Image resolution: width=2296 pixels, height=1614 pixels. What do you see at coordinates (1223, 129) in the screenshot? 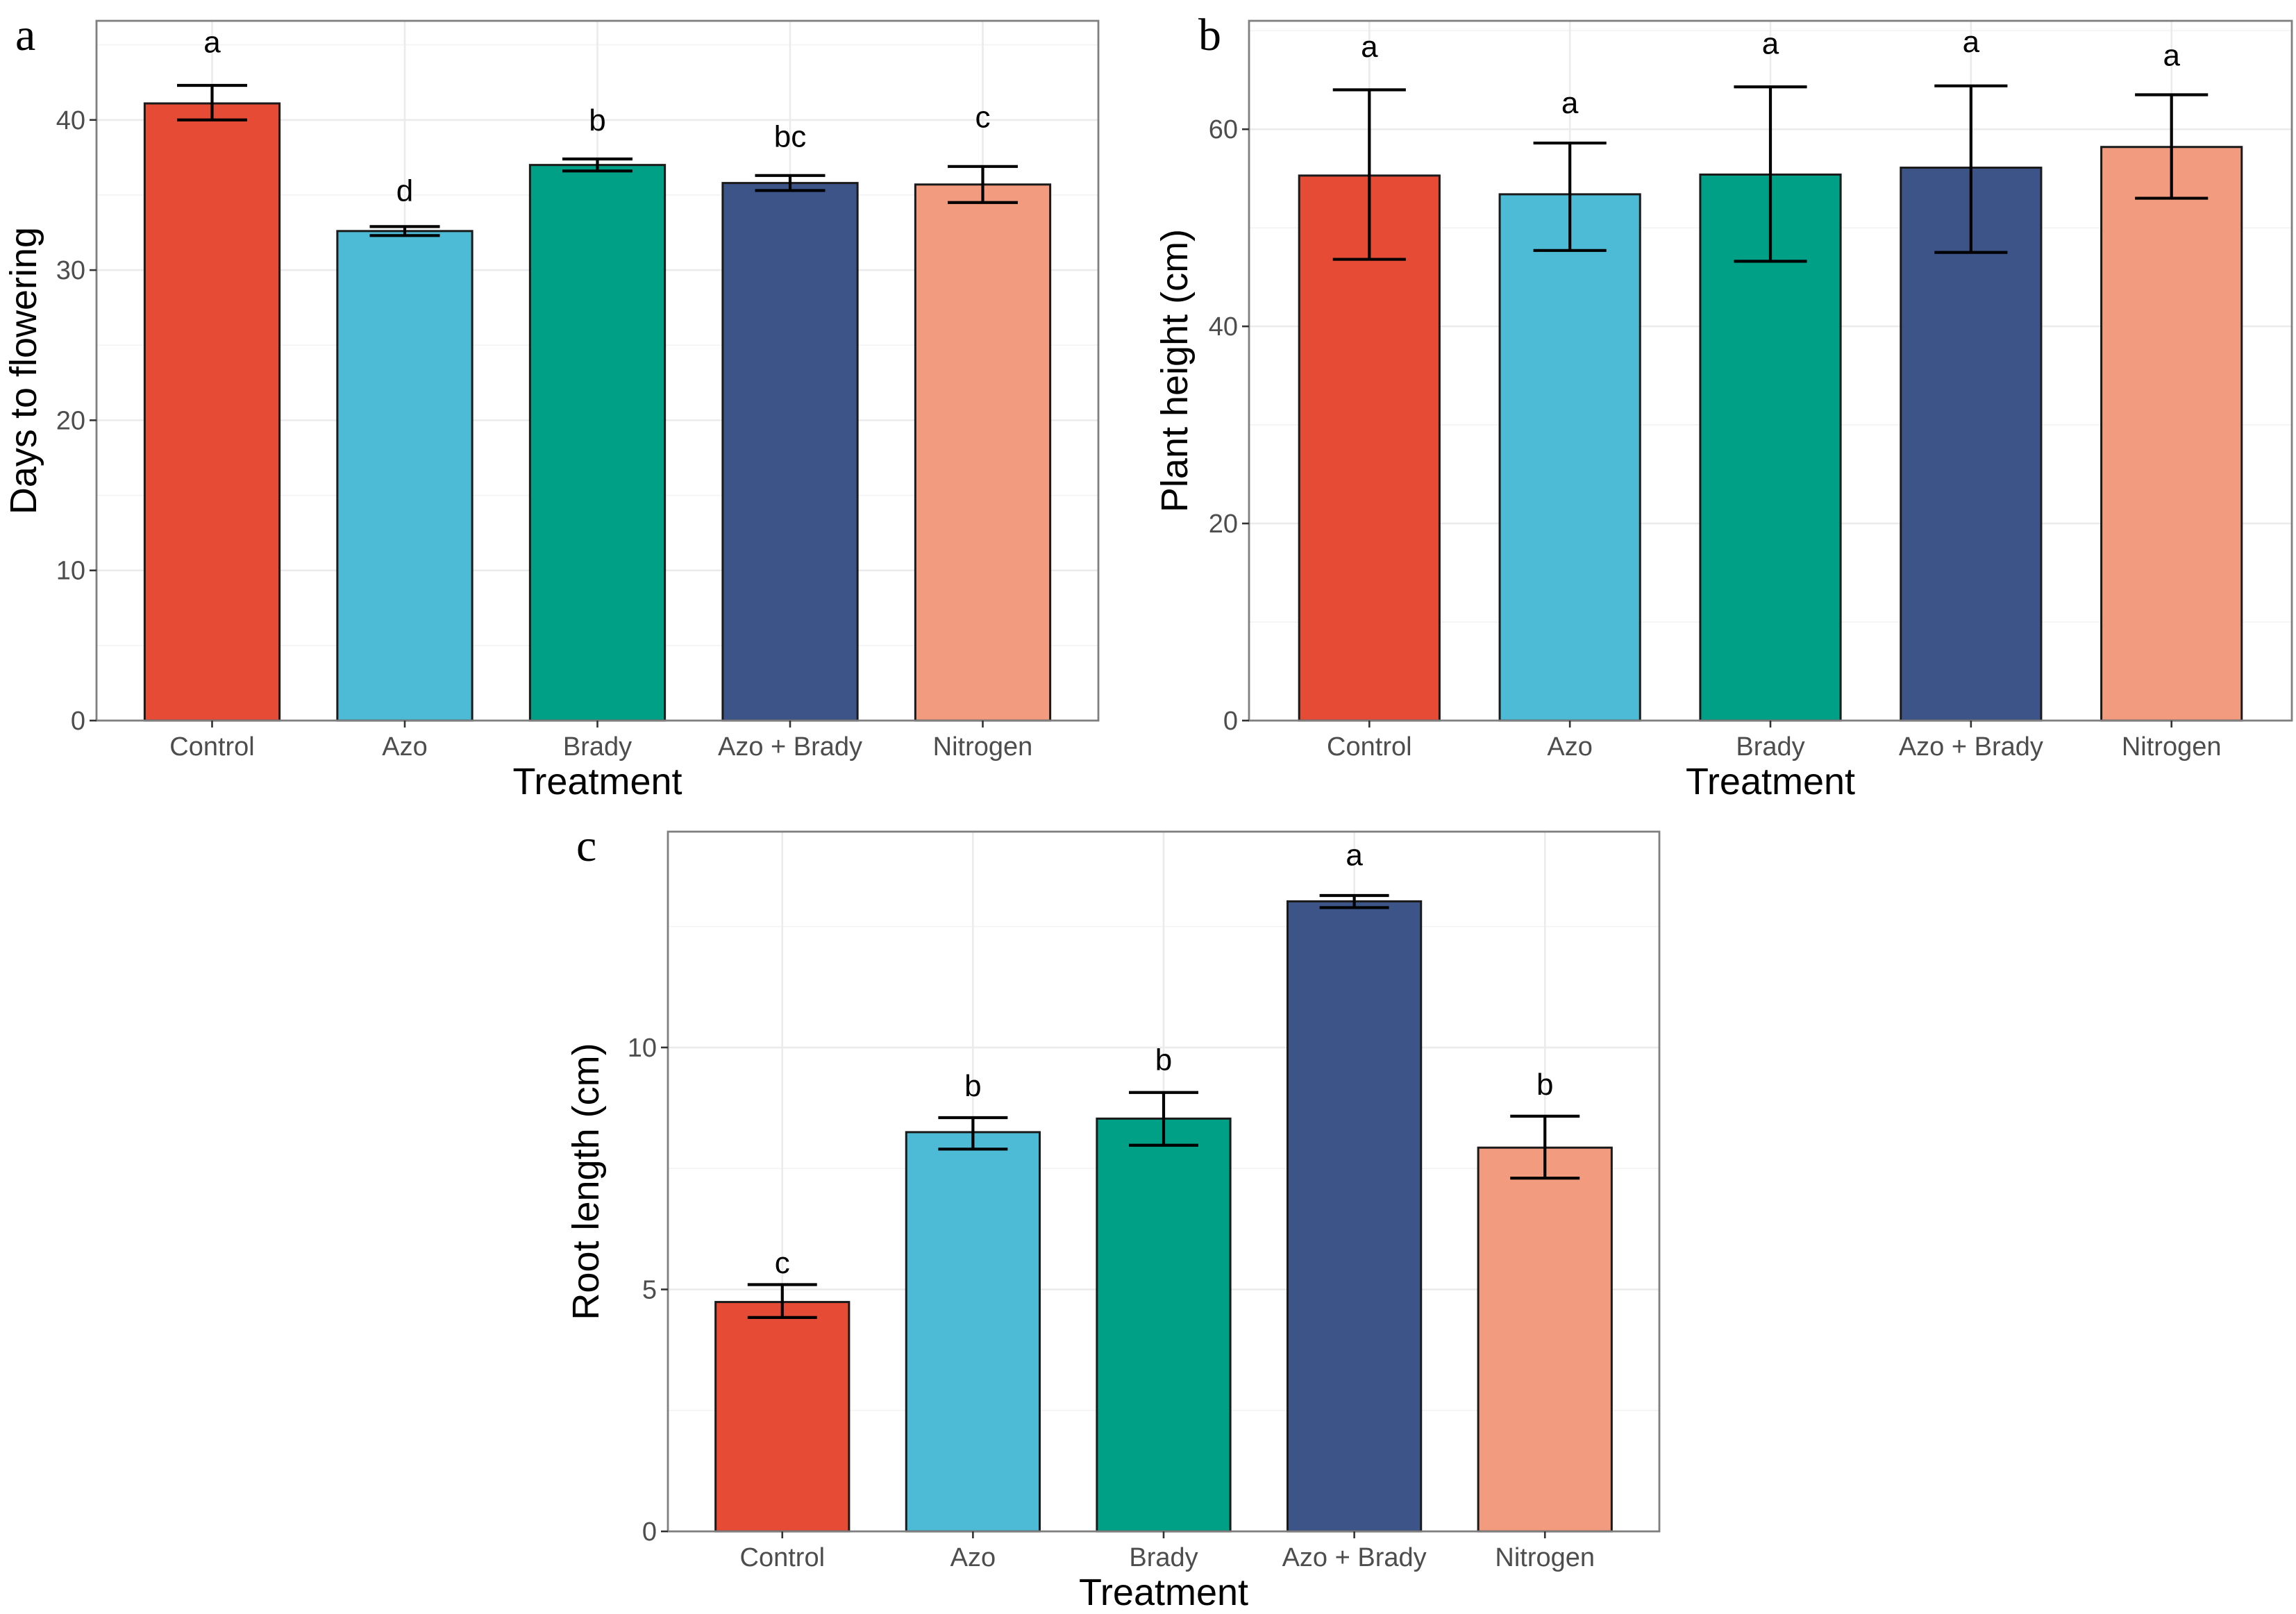
I see `y-tick-label: 60` at bounding box center [1223, 129].